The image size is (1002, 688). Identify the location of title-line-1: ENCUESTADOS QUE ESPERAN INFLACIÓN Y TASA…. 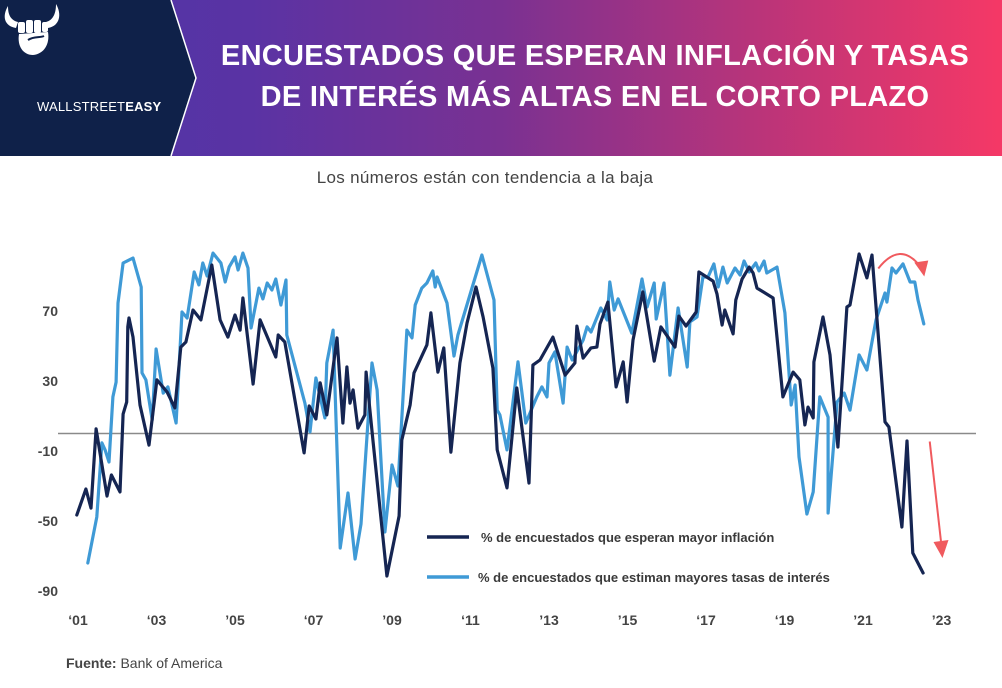
(595, 56).